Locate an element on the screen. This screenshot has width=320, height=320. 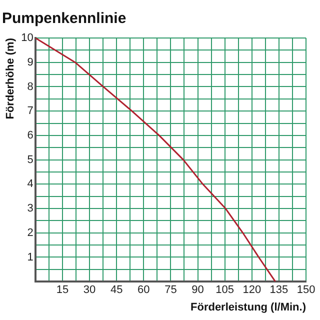
x-tick-label: 45 is located at coordinates (116, 290).